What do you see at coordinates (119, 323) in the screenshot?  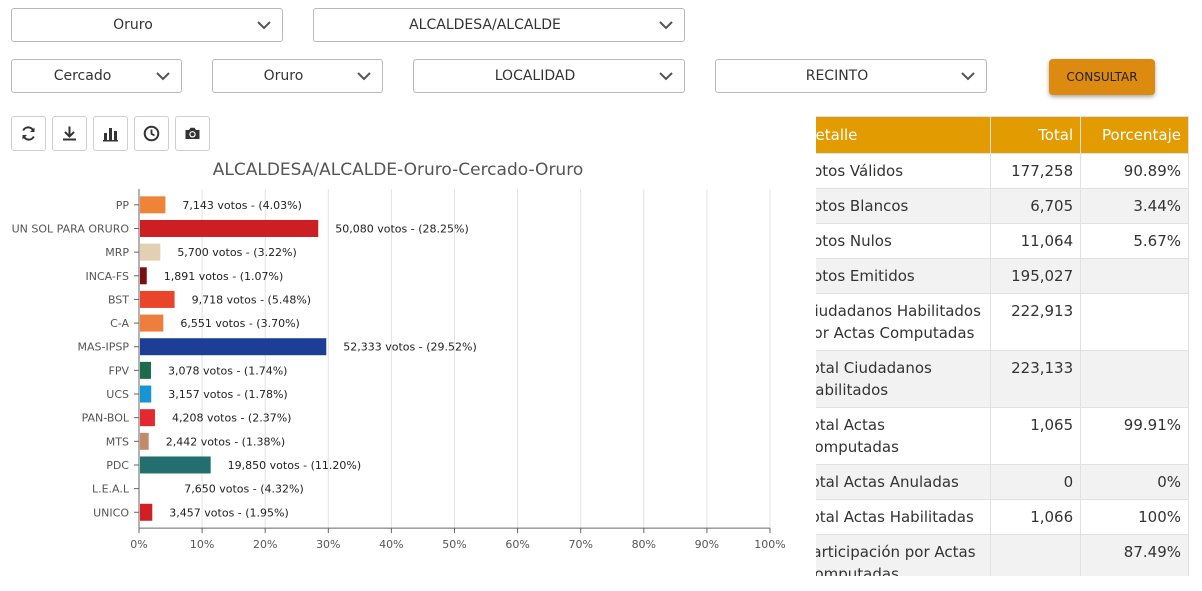 I see `category-label: C-A` at bounding box center [119, 323].